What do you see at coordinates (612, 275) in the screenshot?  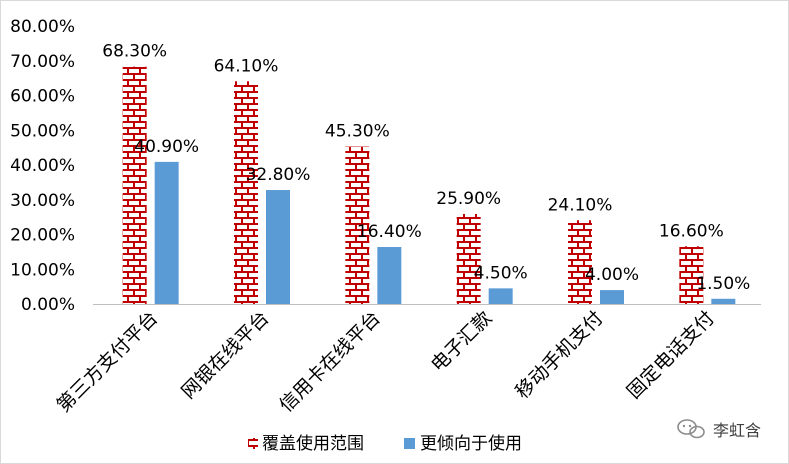 I see `data-label-preferred: 4.00%` at bounding box center [612, 275].